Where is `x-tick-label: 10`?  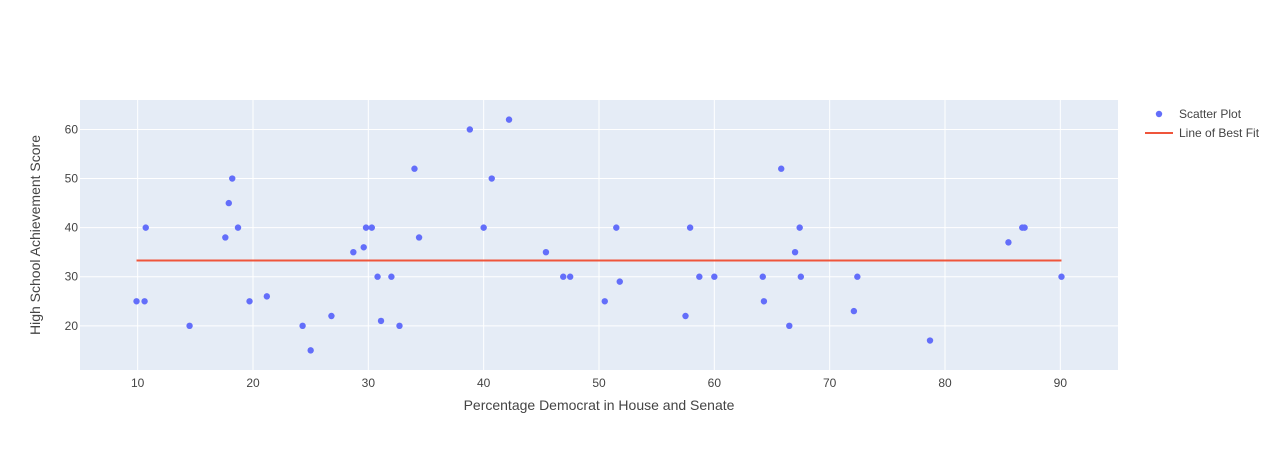 x-tick-label: 10 is located at coordinates (138, 383).